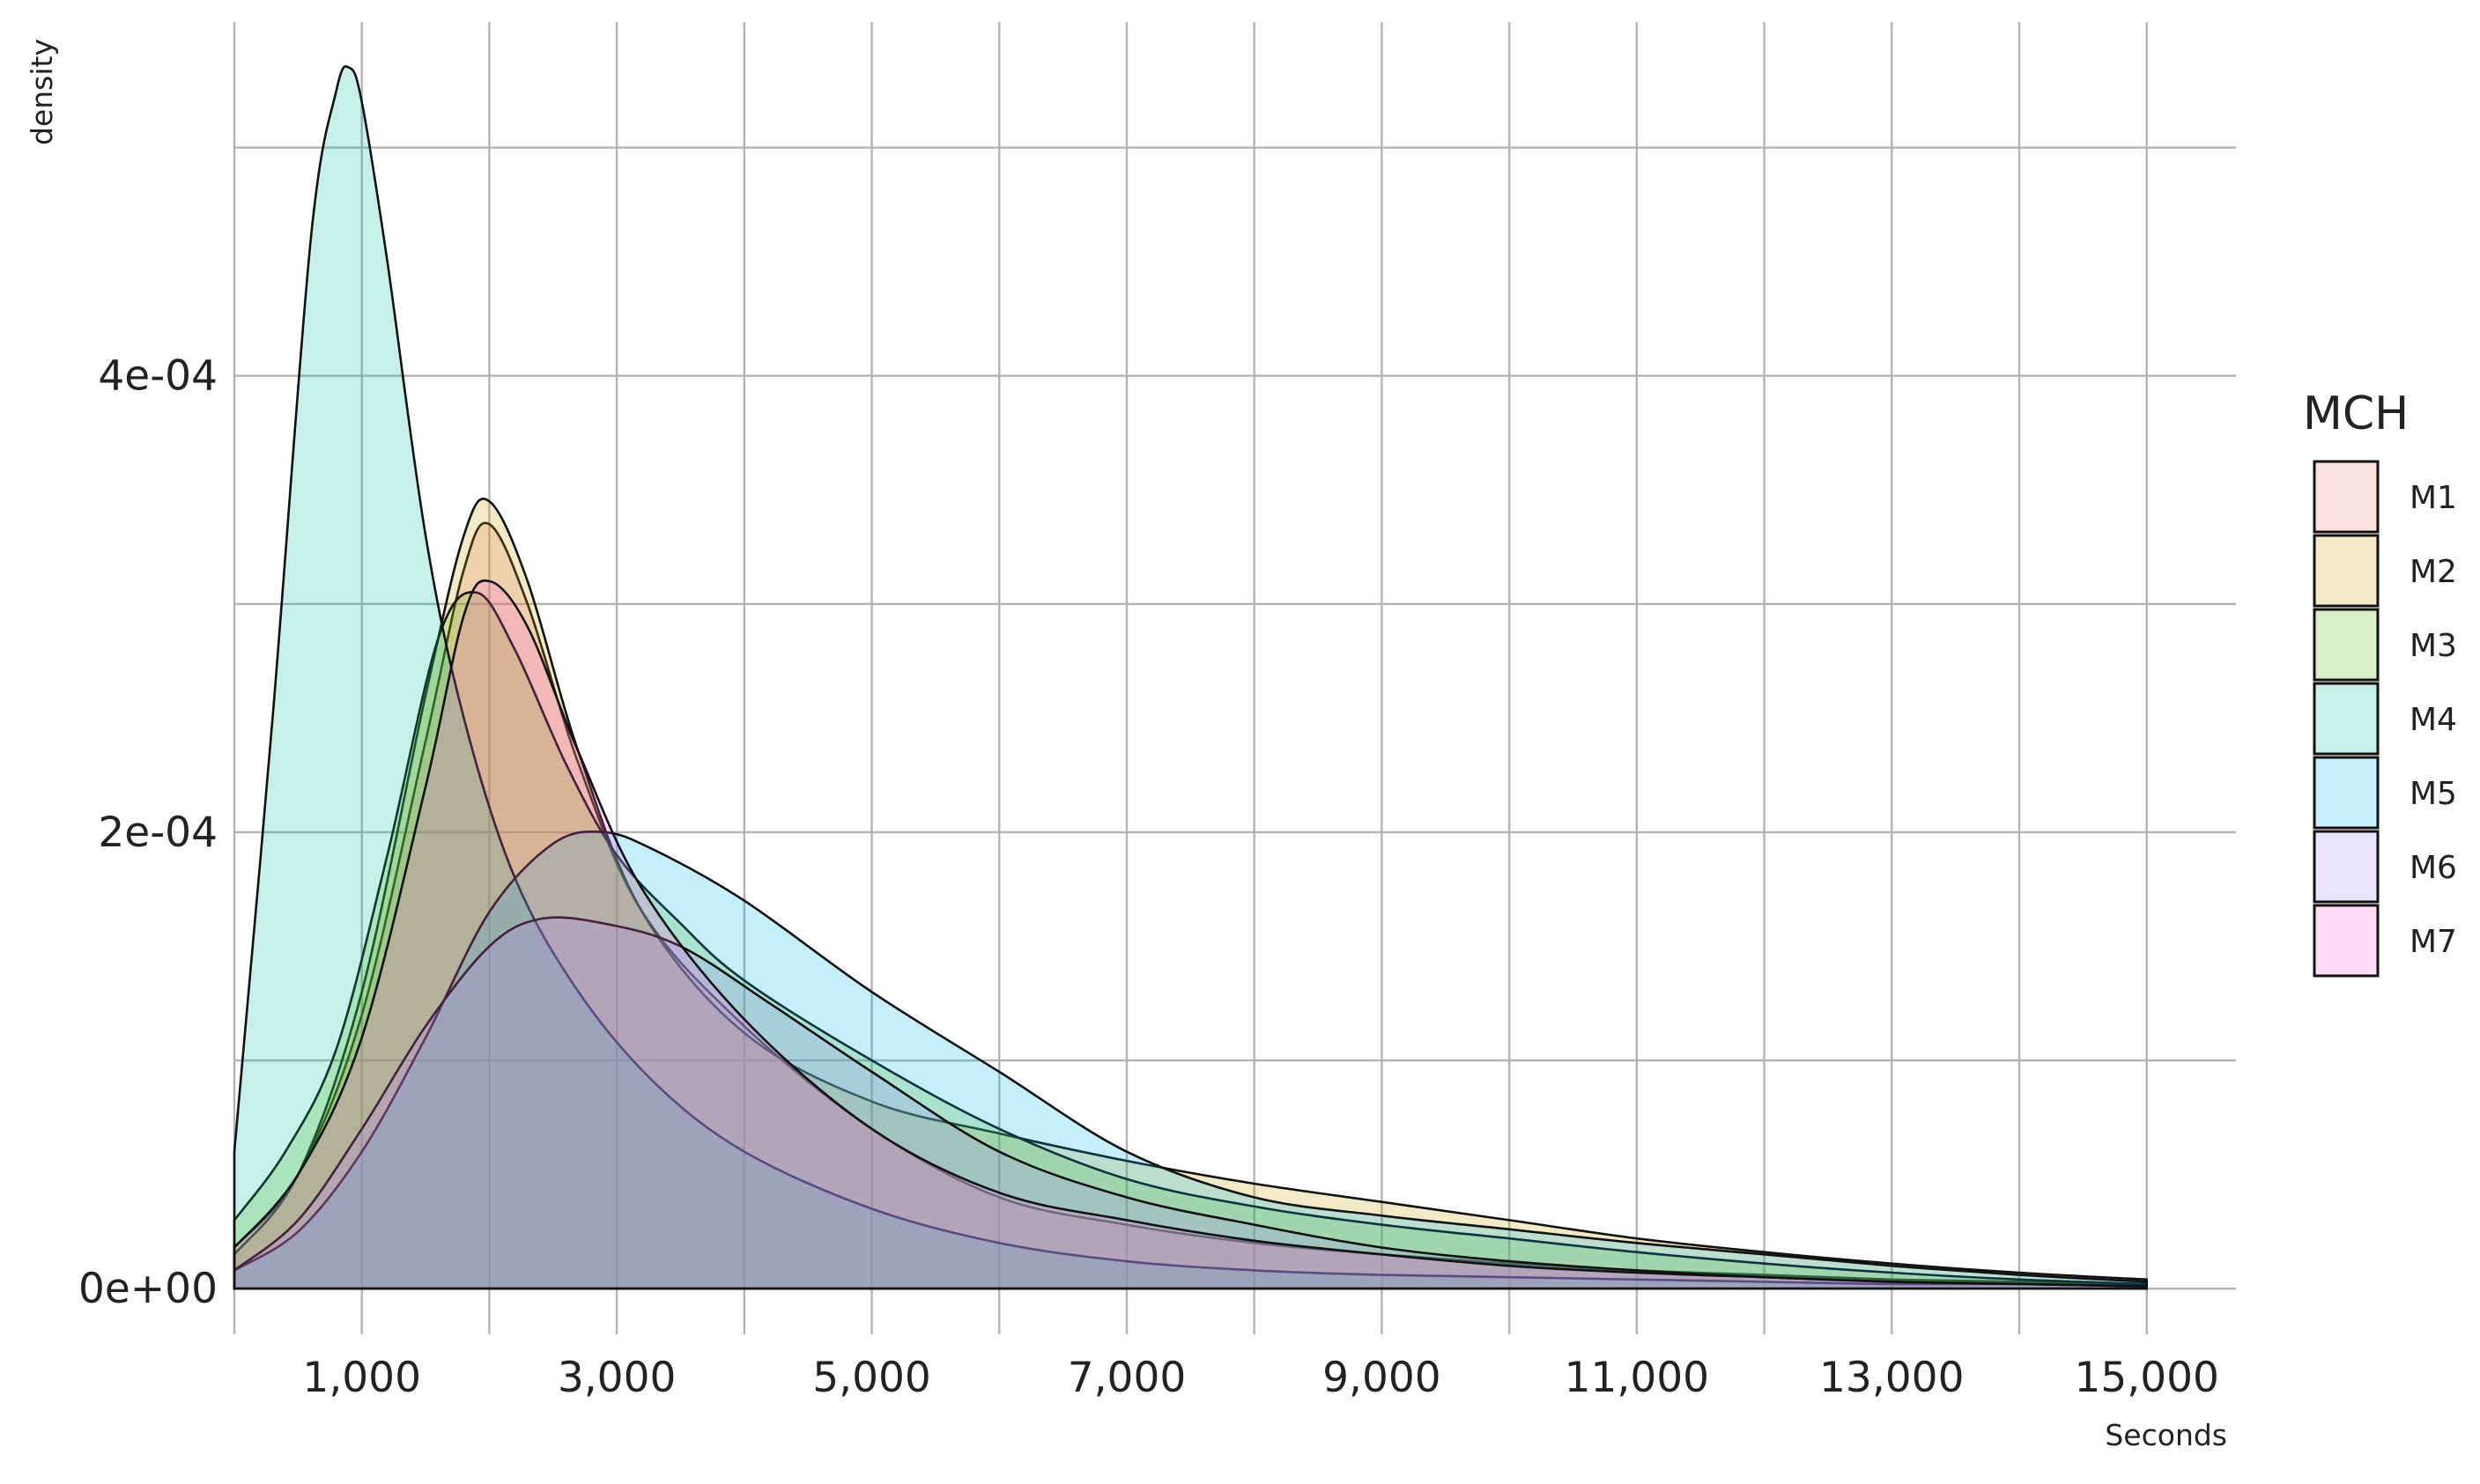 The image size is (2480, 1484). Describe the element at coordinates (2385, 941) in the screenshot. I see `legend-item-m7: M7` at that location.